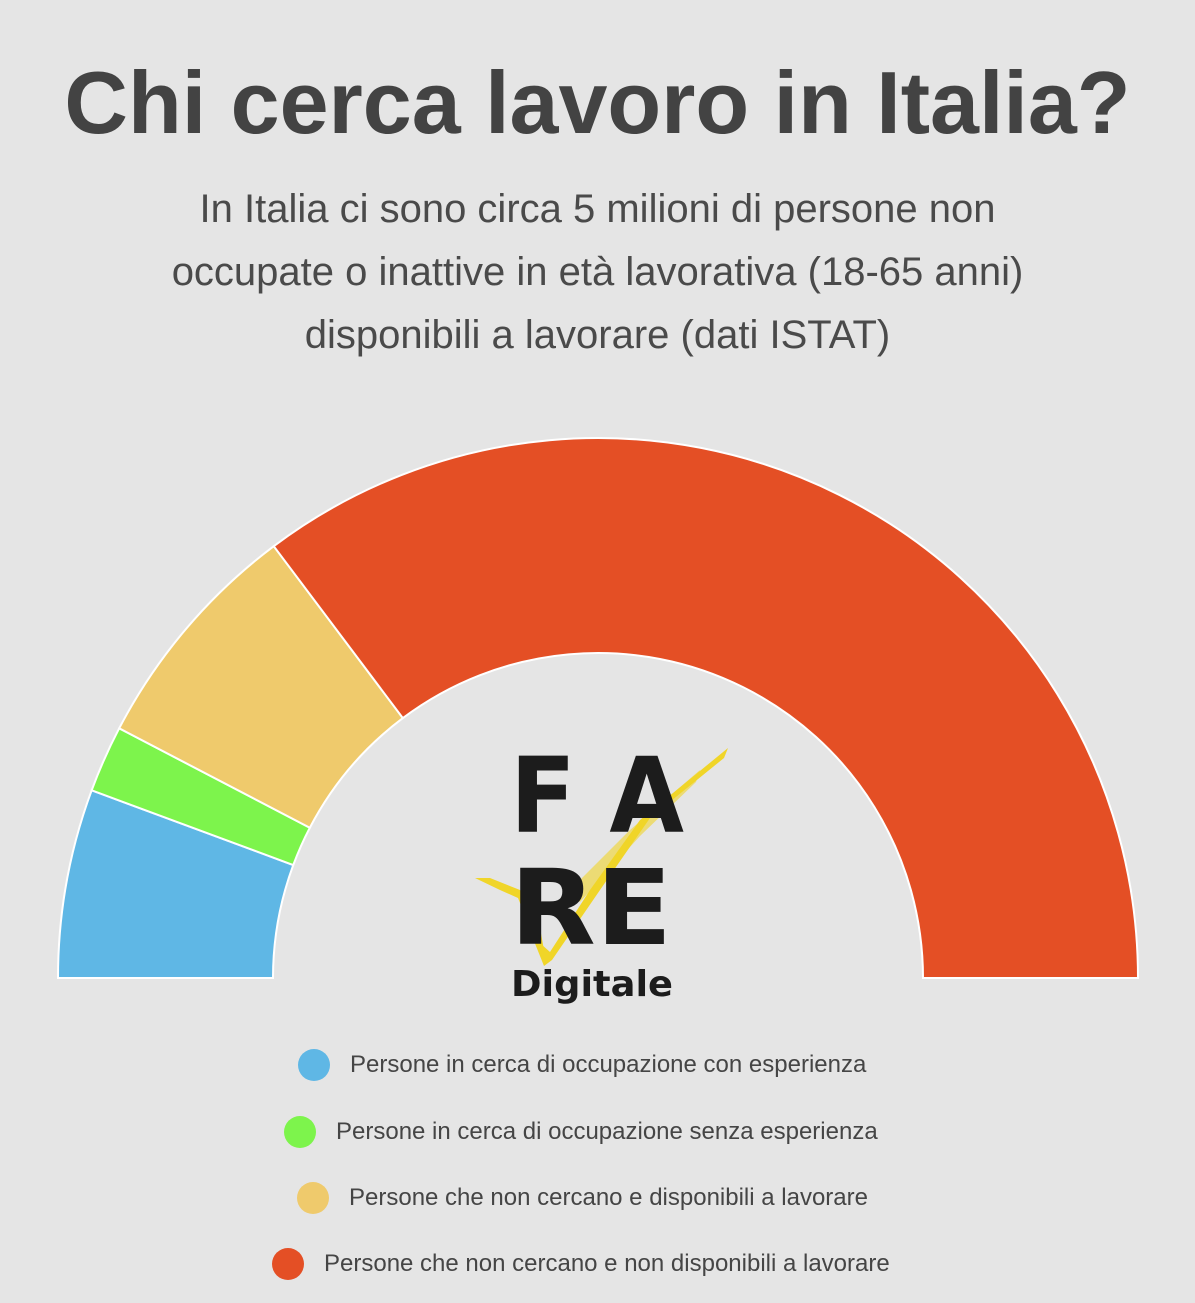  I want to click on logo-text-line-1: F A, so click(597, 798).